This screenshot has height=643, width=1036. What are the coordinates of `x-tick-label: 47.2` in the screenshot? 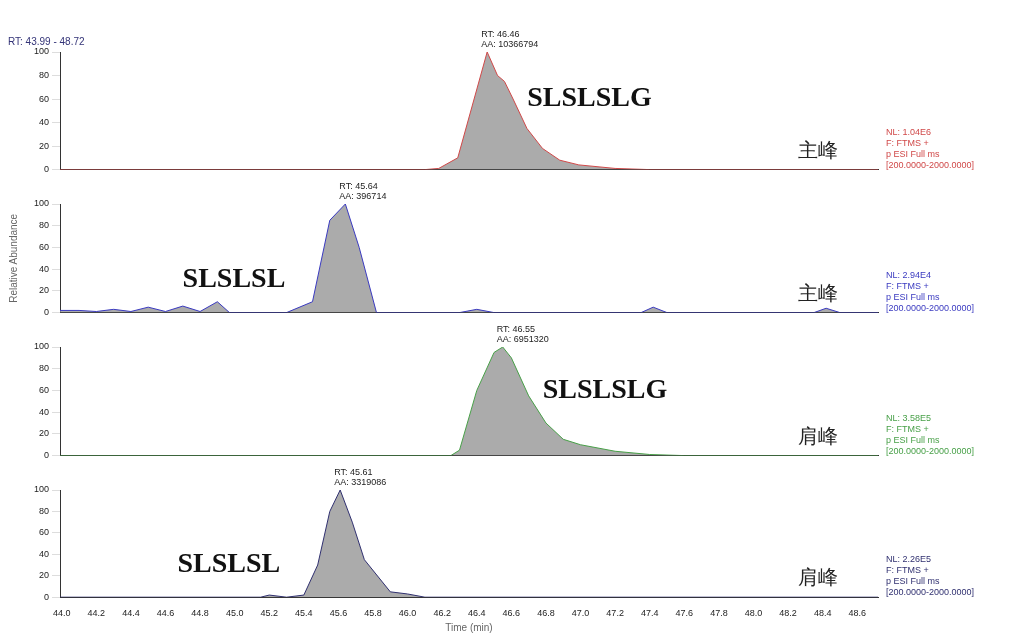 It's located at (615, 613).